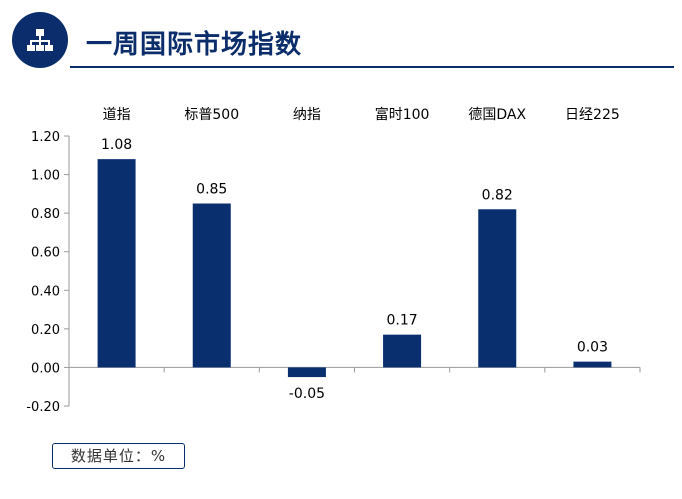 This screenshot has height=499, width=682. Describe the element at coordinates (592, 115) in the screenshot. I see `category-label: 日经225` at that location.